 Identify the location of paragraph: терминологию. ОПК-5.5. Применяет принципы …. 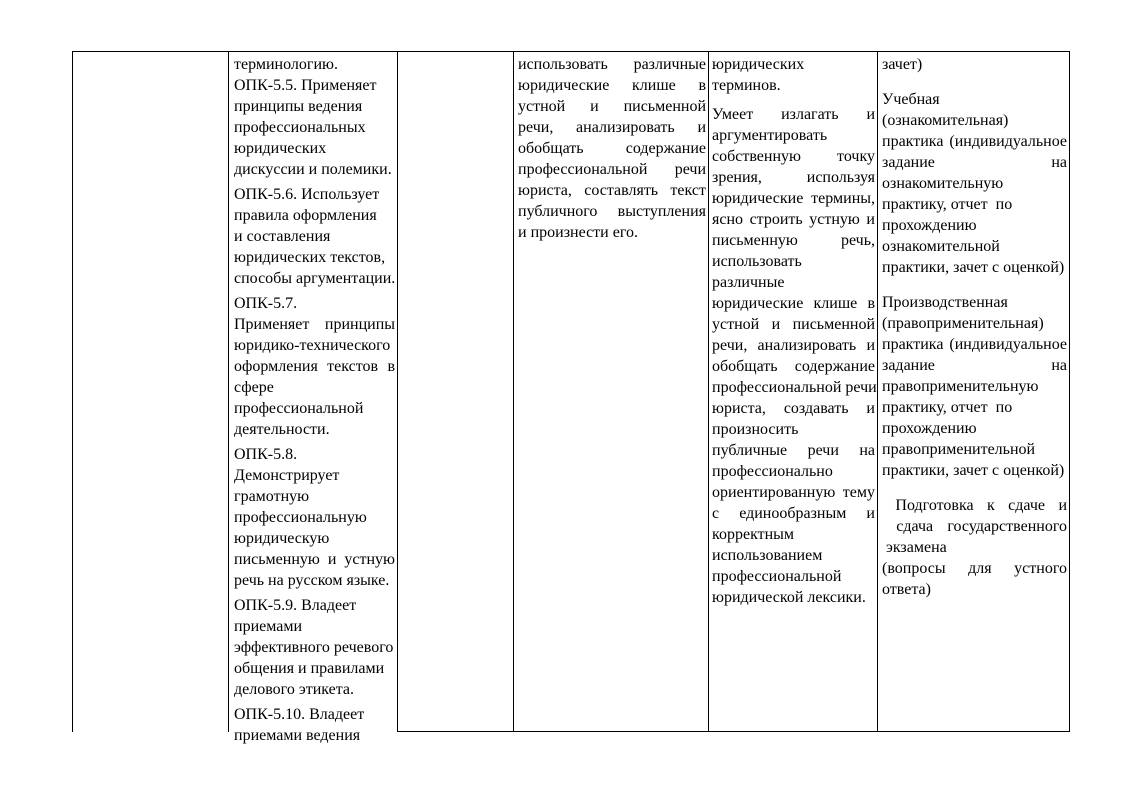
(314, 117).